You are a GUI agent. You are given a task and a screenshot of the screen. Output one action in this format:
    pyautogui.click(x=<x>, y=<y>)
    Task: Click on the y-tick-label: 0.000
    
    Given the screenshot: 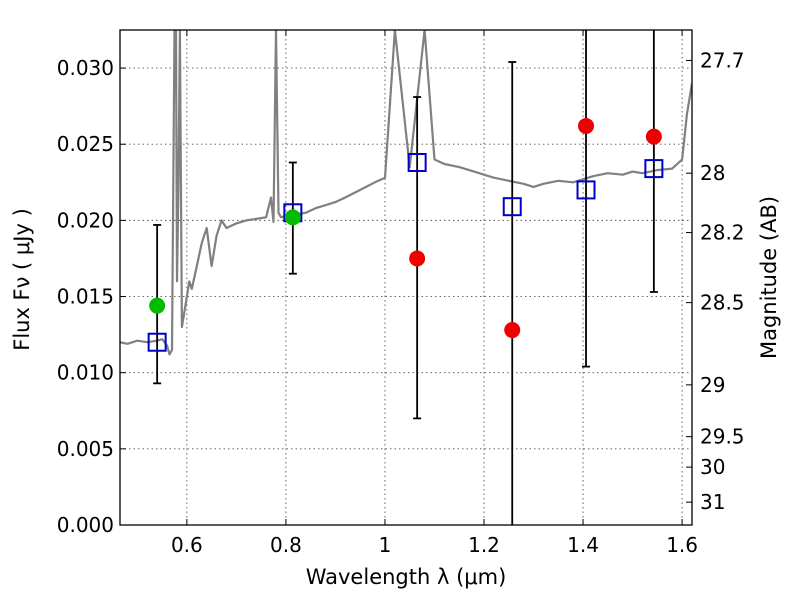 What is the action you would take?
    pyautogui.click(x=85, y=525)
    